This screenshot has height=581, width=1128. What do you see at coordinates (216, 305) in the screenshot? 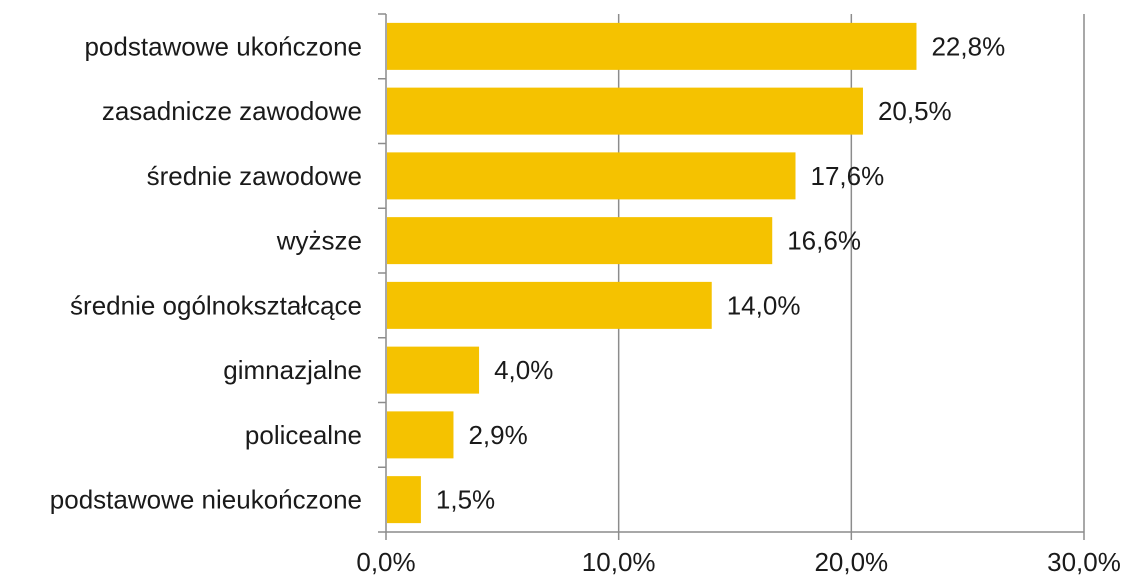
I see `category-label: średnie ogólnokształcące` at bounding box center [216, 305].